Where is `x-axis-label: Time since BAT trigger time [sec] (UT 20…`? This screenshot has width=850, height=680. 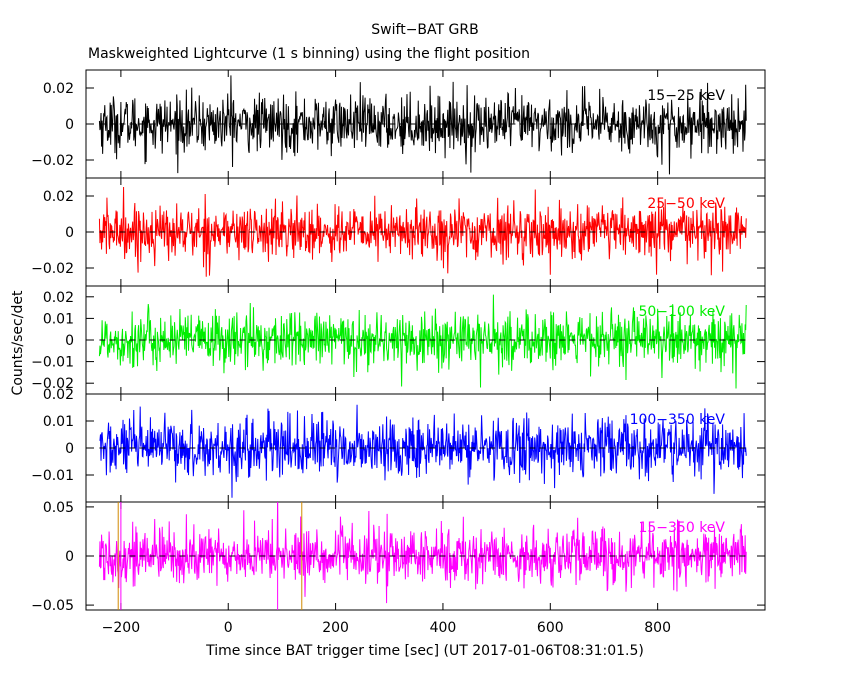
x-axis-label: Time since BAT trigger time [sec] (UT 20… is located at coordinates (424, 651).